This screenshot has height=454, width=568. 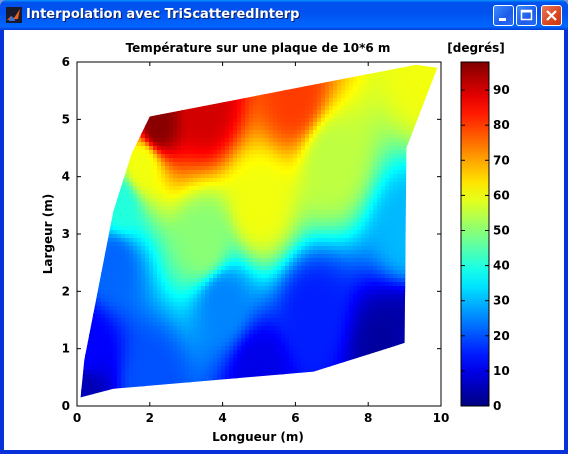 What do you see at coordinates (284, 15) in the screenshot?
I see `title-bar: Interpolation avec TriScatteredInterp` at bounding box center [284, 15].